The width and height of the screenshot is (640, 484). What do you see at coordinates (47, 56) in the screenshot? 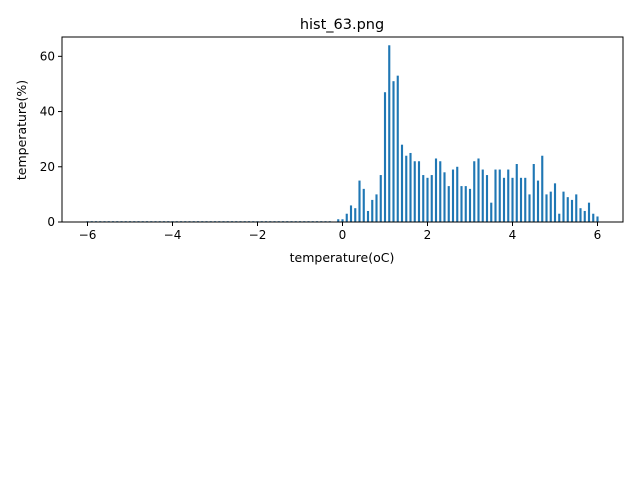
I see `y-tick-label: 60` at bounding box center [47, 56].